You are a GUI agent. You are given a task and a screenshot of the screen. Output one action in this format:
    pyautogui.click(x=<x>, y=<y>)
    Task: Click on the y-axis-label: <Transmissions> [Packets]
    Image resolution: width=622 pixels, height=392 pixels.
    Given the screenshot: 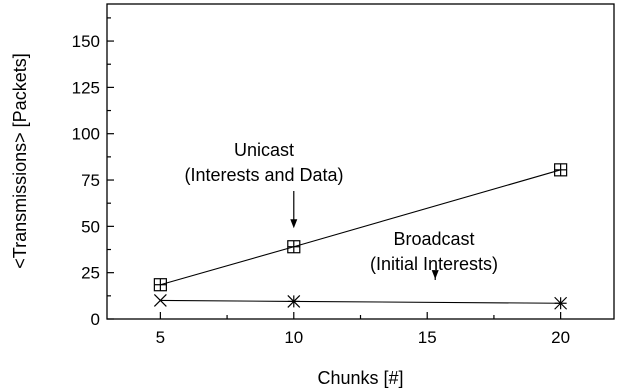 What is the action you would take?
    pyautogui.click(x=20, y=160)
    